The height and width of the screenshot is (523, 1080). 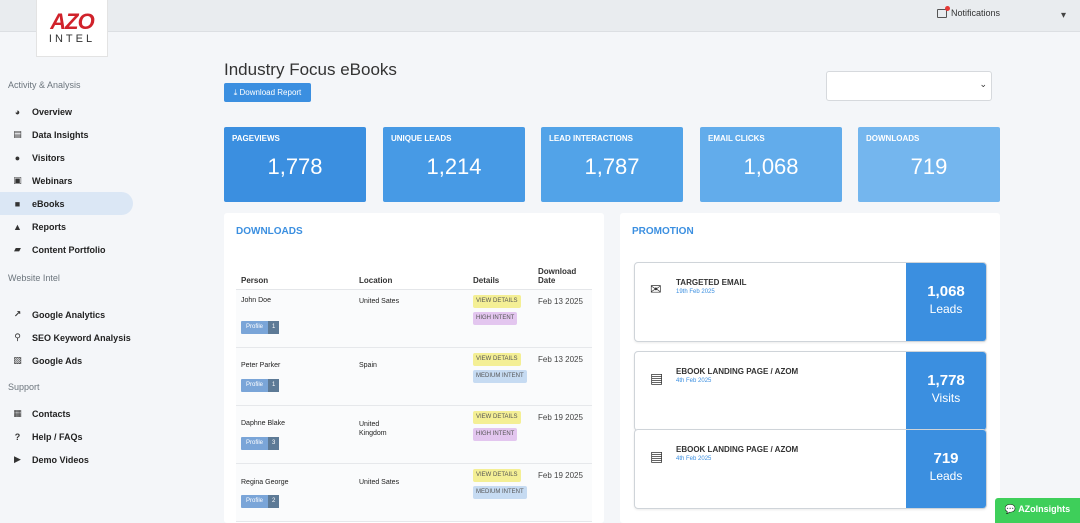 I want to click on intent-badge: HIGH INTENT, so click(x=495, y=318).